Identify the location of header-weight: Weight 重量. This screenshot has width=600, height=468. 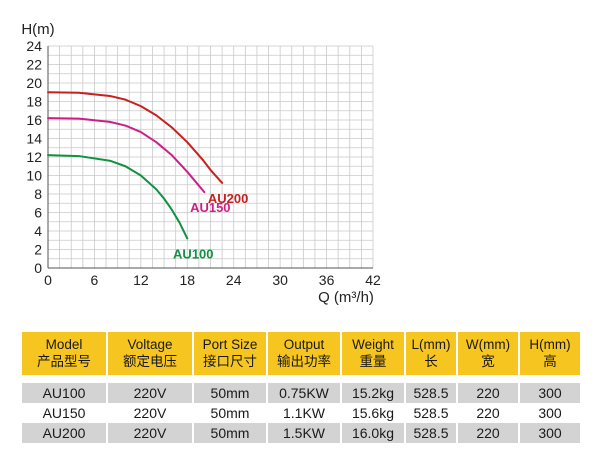
(373, 353).